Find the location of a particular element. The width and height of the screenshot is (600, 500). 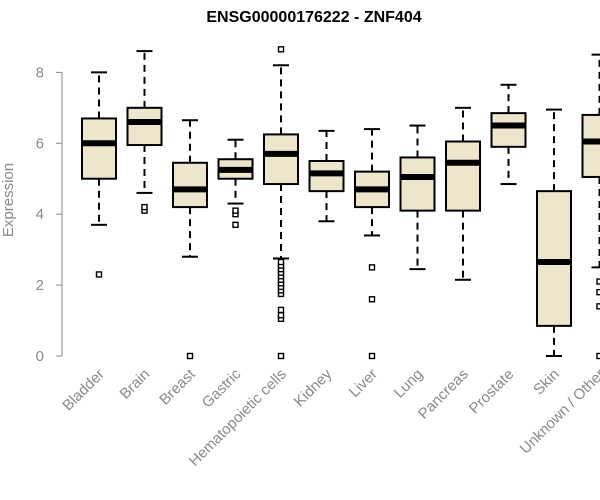

box-unknown-other is located at coordinates (590, 206).